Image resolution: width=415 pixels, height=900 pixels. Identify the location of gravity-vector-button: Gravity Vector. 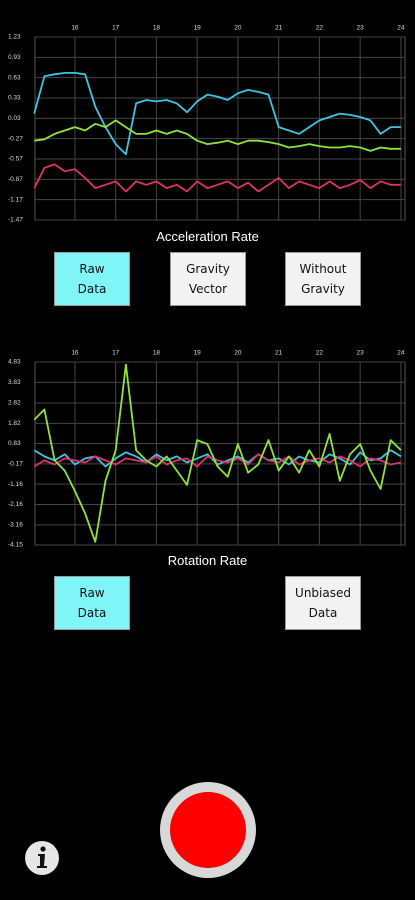
(208, 279).